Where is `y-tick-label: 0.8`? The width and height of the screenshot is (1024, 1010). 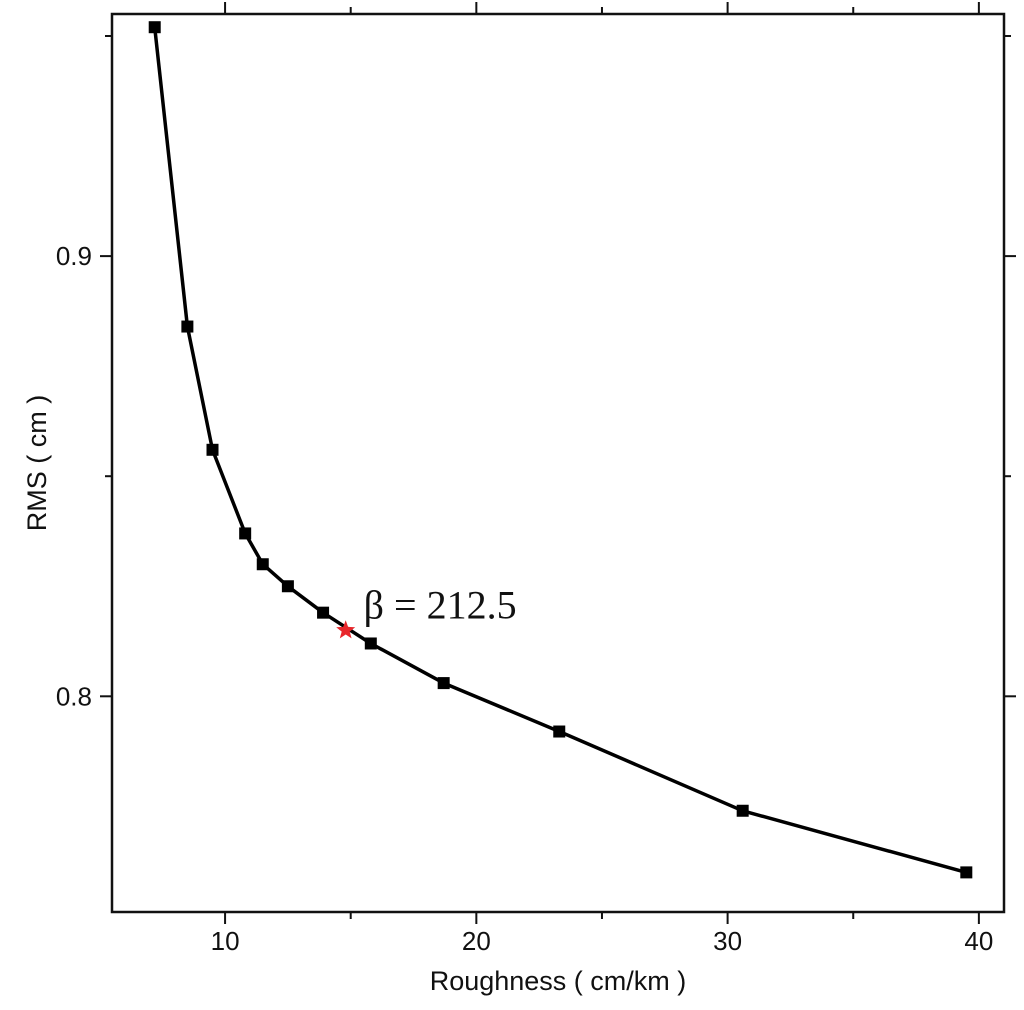
y-tick-label: 0.8 is located at coordinates (74, 696).